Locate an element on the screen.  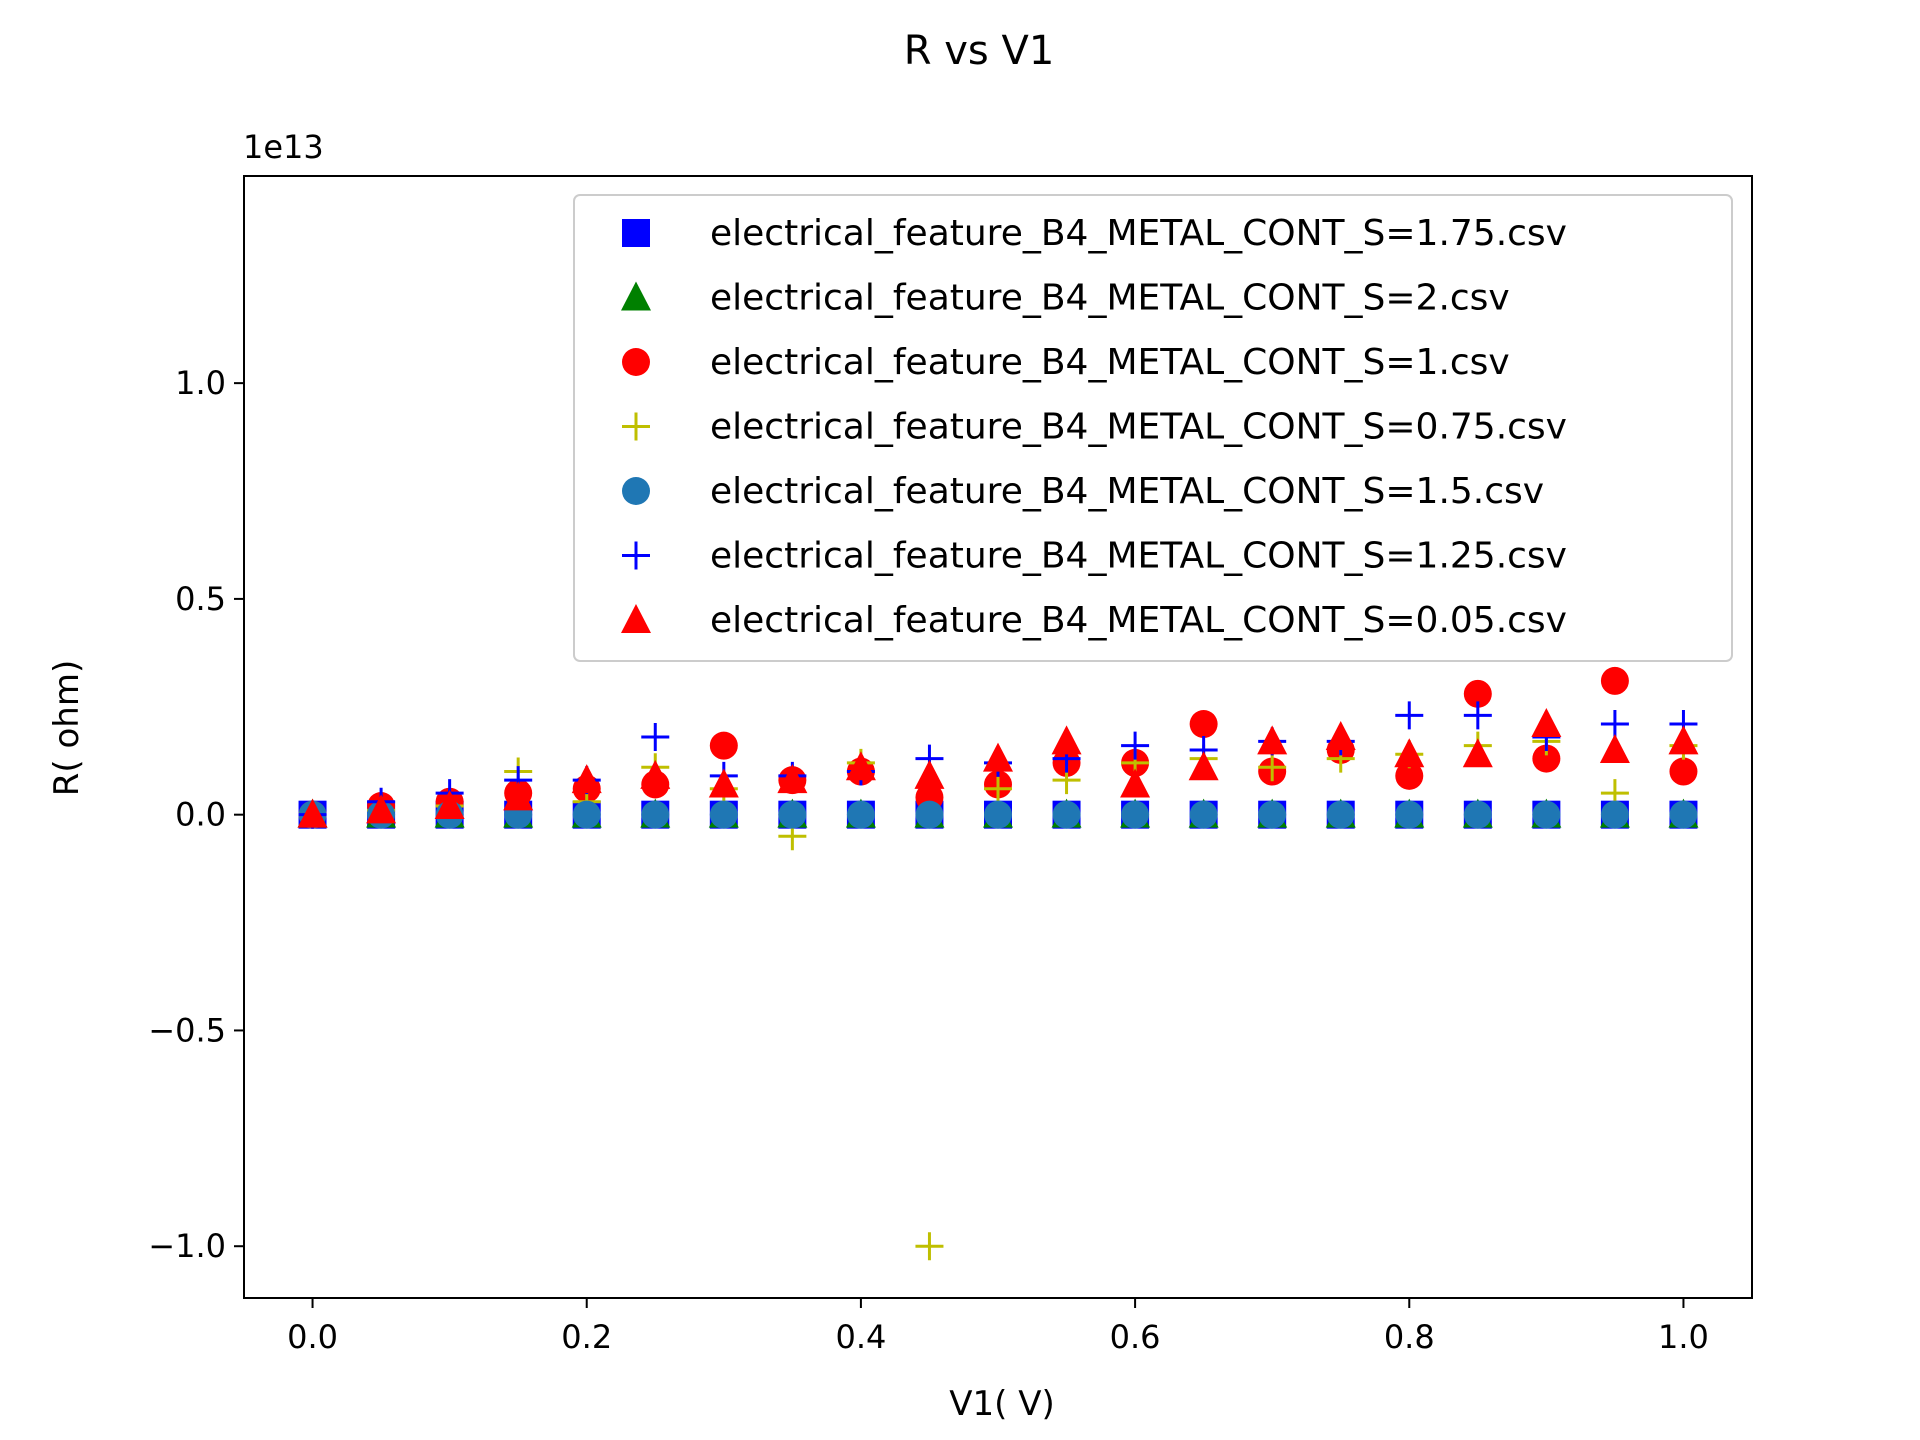
x-tick-label: 0.2 is located at coordinates (586, 1337).